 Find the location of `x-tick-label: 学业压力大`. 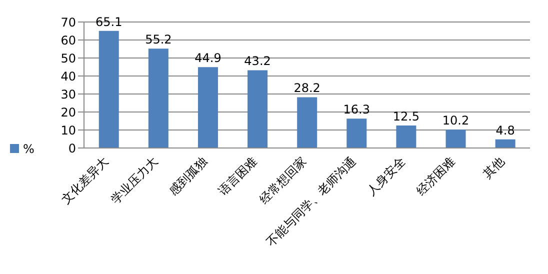

x-tick-label: 学业压力大 is located at coordinates (134, 180).